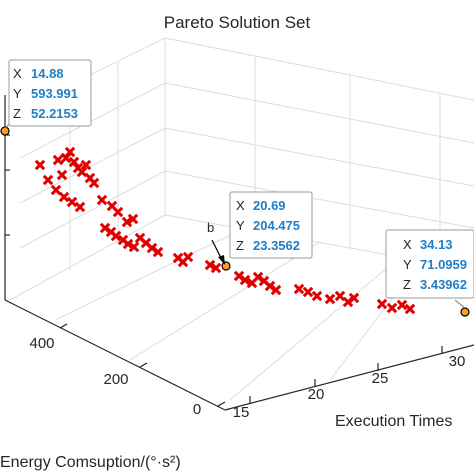 The width and height of the screenshot is (474, 474). What do you see at coordinates (47, 73) in the screenshot?
I see `datatip-x-value: 14.88` at bounding box center [47, 73].